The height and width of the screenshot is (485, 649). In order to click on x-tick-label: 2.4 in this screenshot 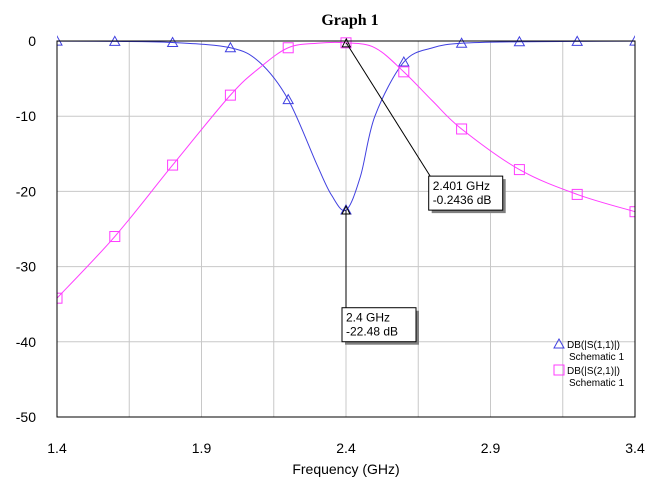, I will do `click(346, 448)`.